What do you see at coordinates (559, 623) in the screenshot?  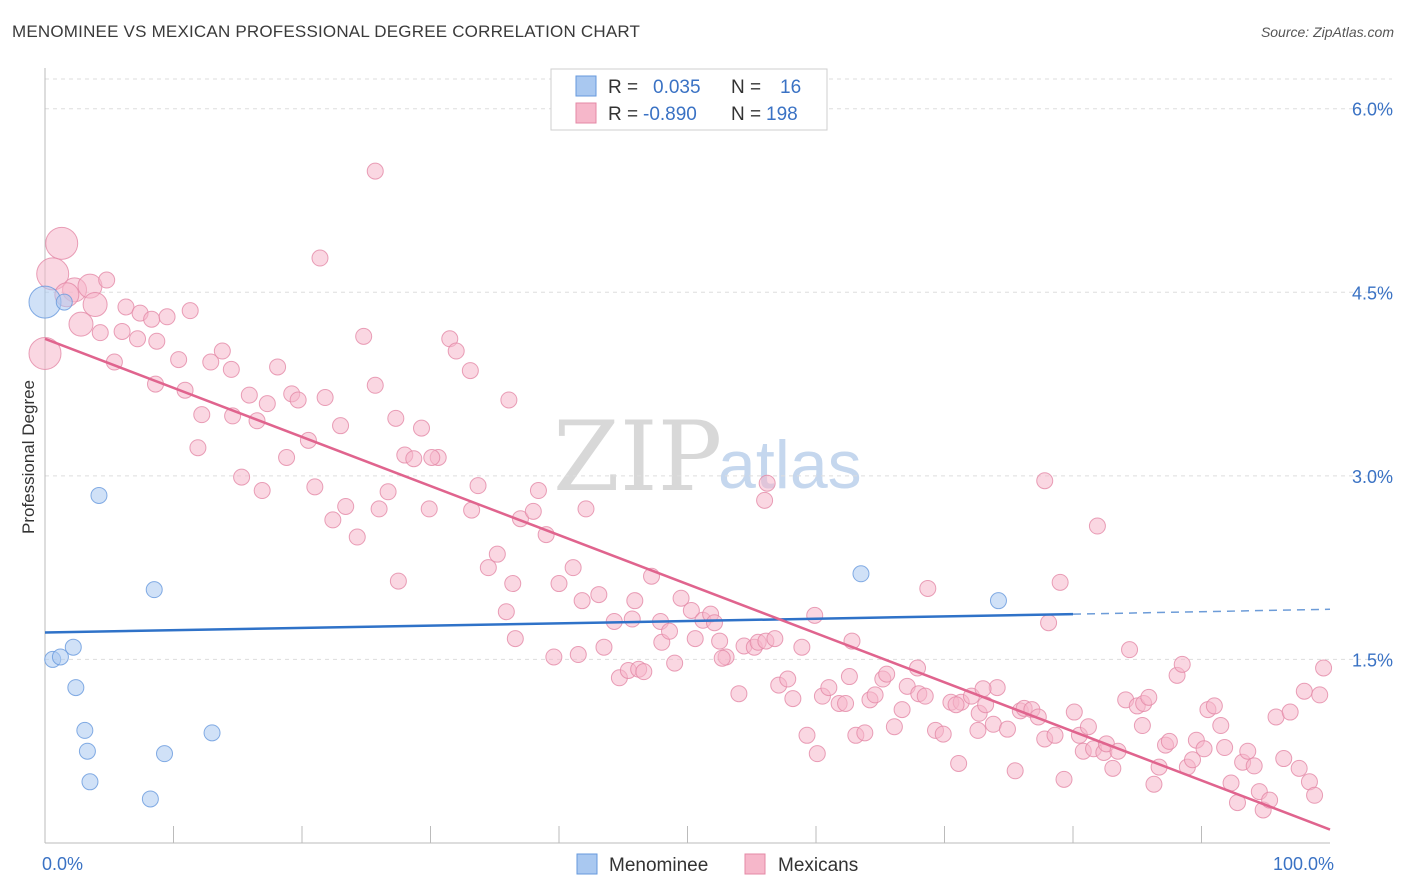 I see `trend-line-menominee` at bounding box center [559, 623].